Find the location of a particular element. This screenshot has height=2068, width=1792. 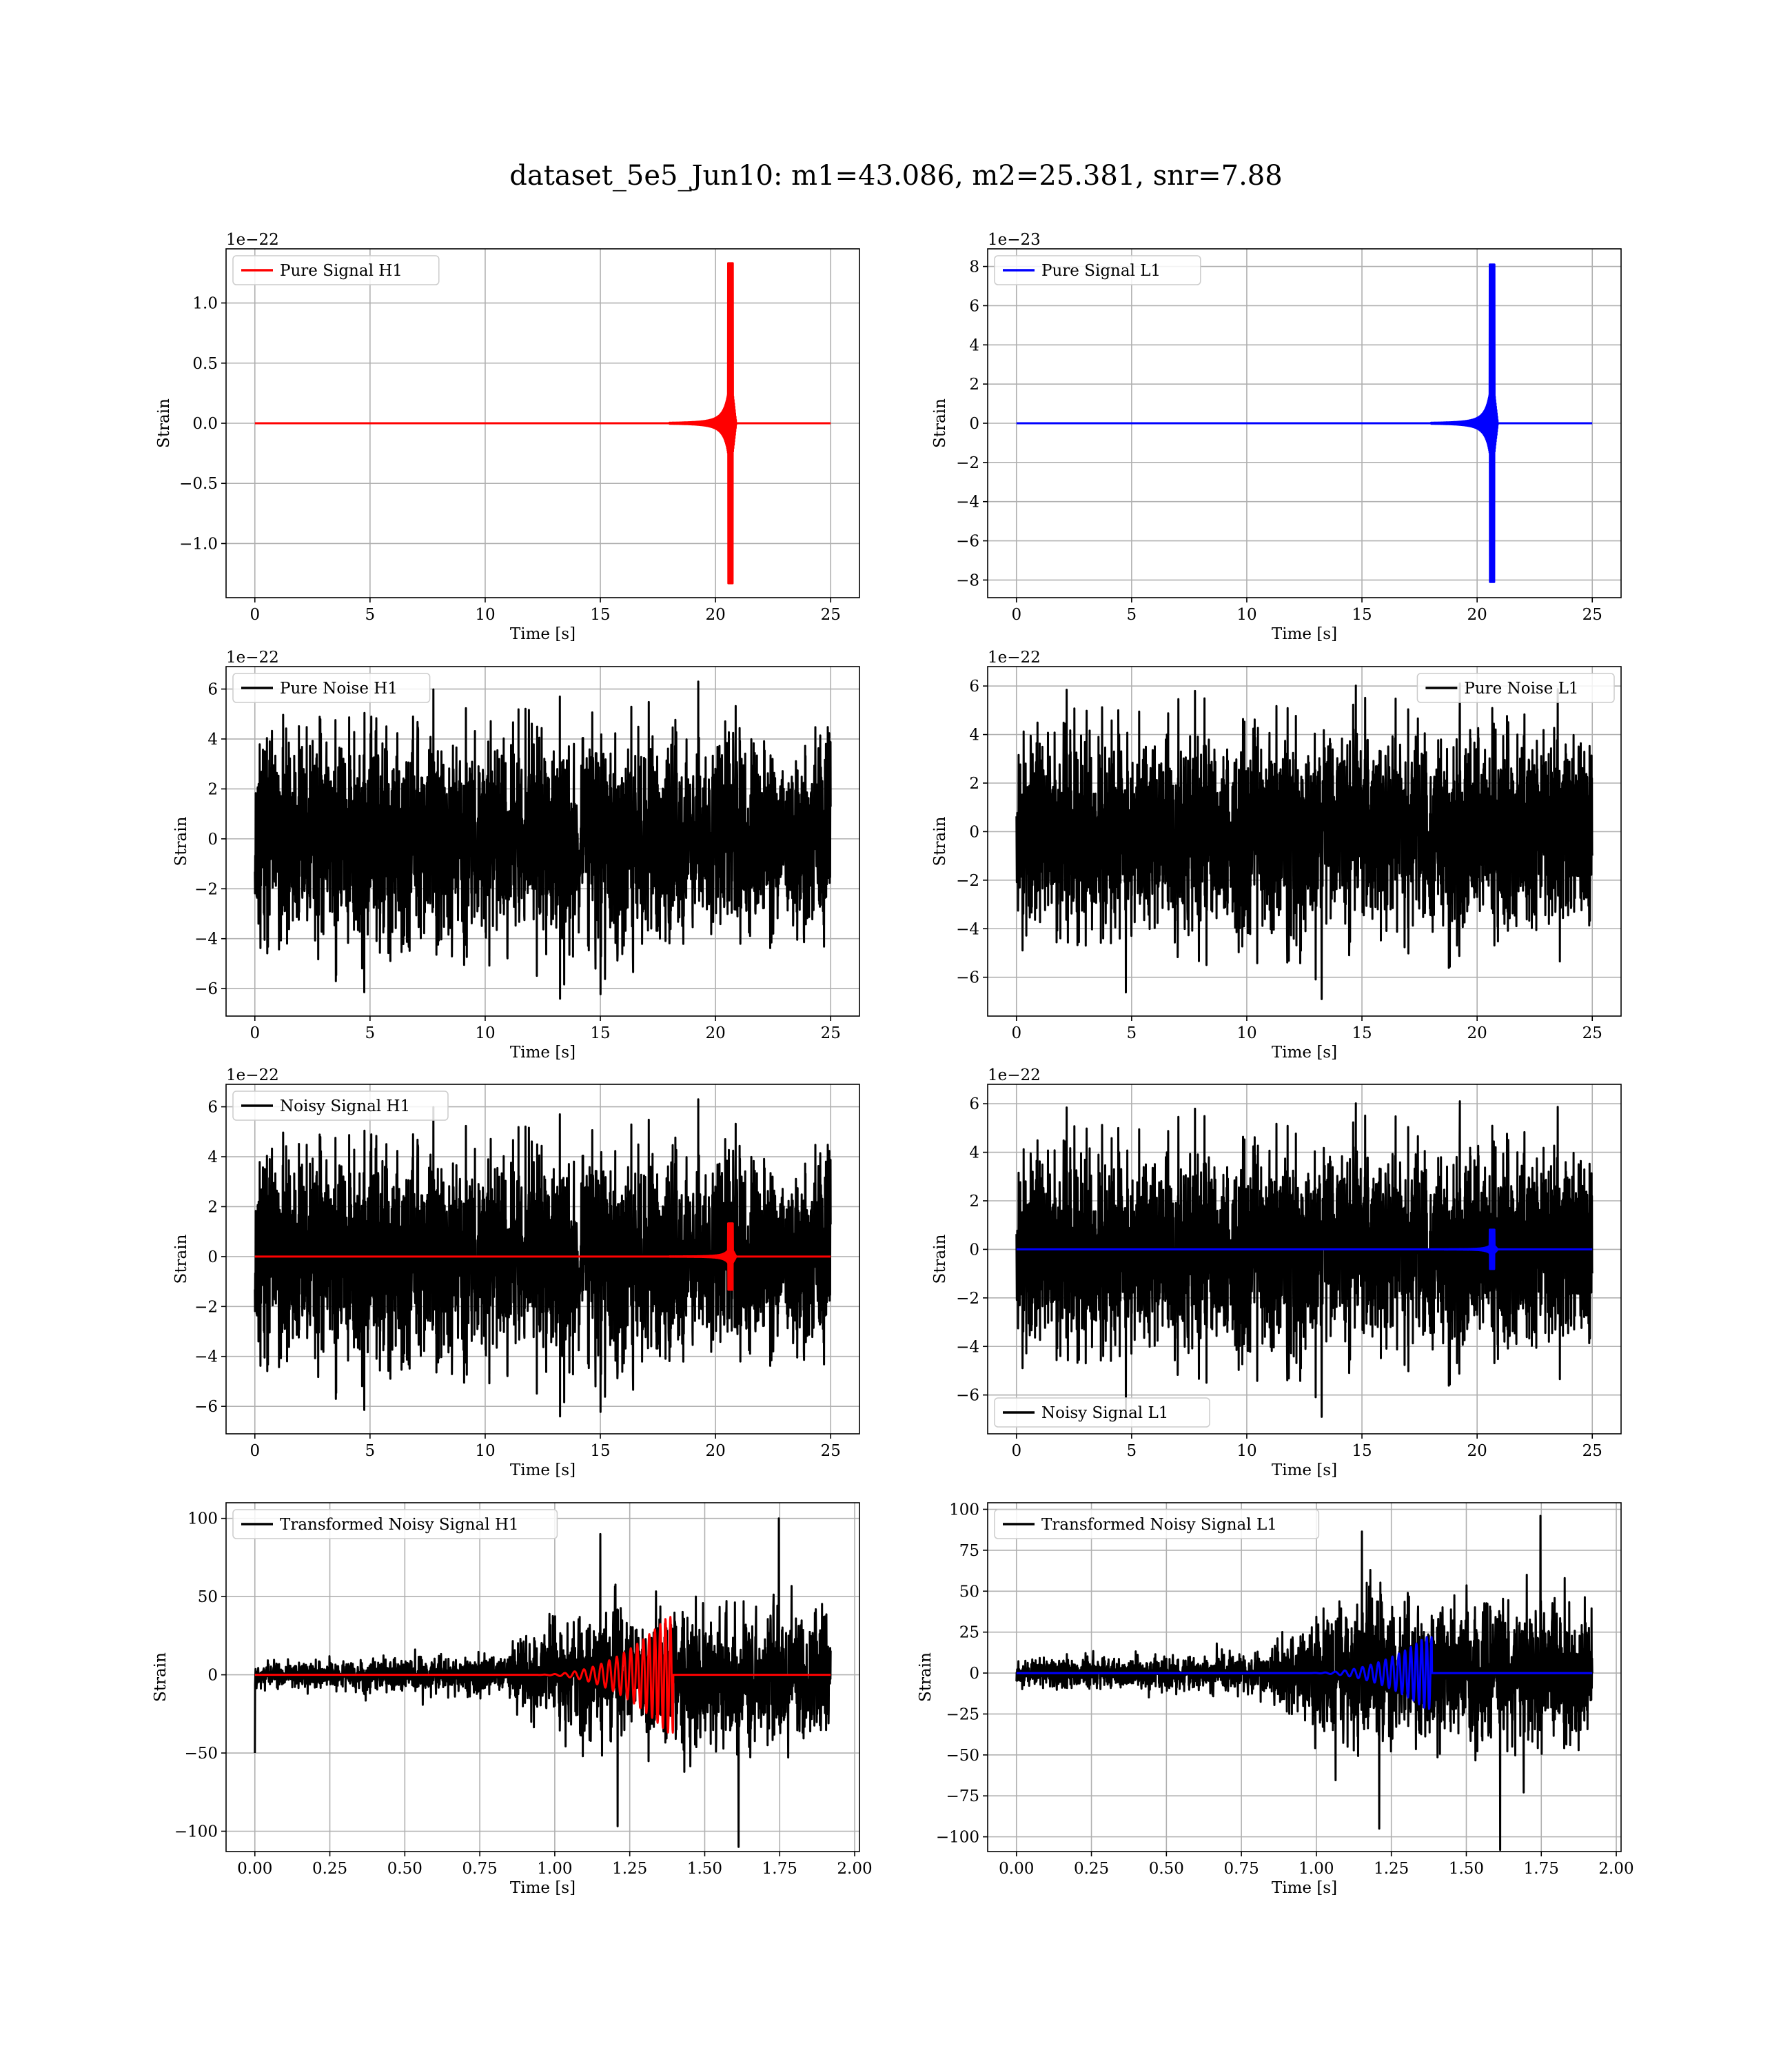

y-tick-label: −25 is located at coordinates (962, 1714).